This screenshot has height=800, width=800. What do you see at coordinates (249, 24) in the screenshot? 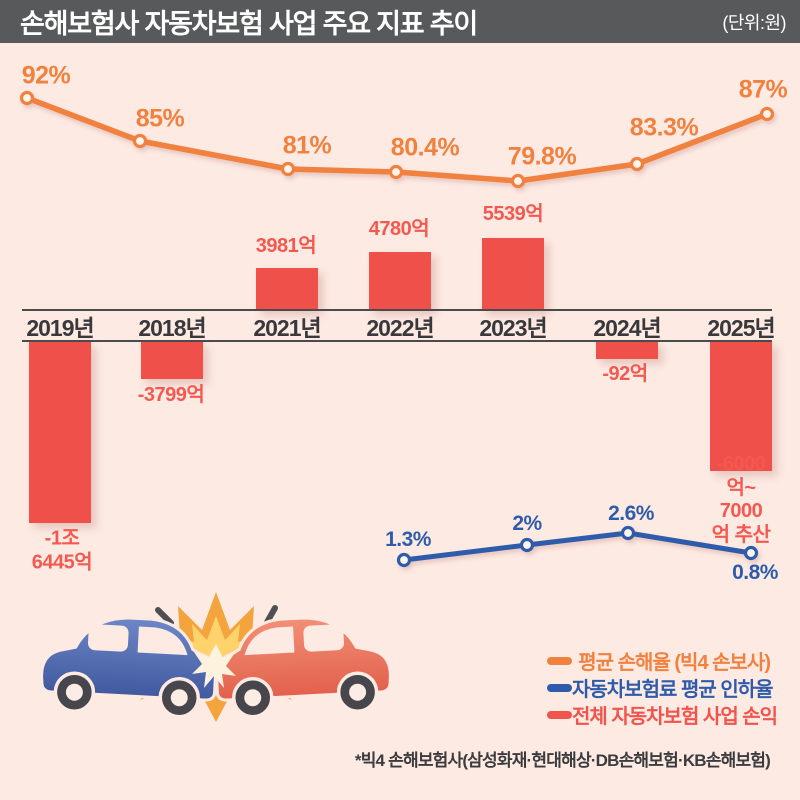
I see `page-title: 손해보험사 자동차보험 사업 주요 지표 추이` at bounding box center [249, 24].